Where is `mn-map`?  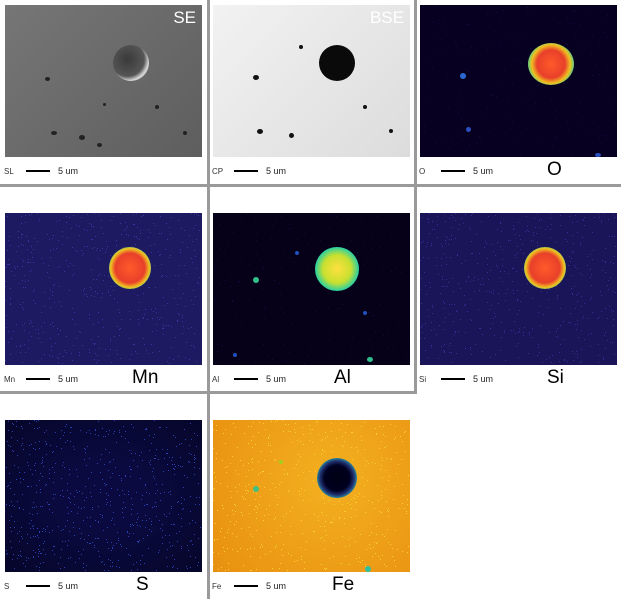
mn-map is located at coordinates (103, 289).